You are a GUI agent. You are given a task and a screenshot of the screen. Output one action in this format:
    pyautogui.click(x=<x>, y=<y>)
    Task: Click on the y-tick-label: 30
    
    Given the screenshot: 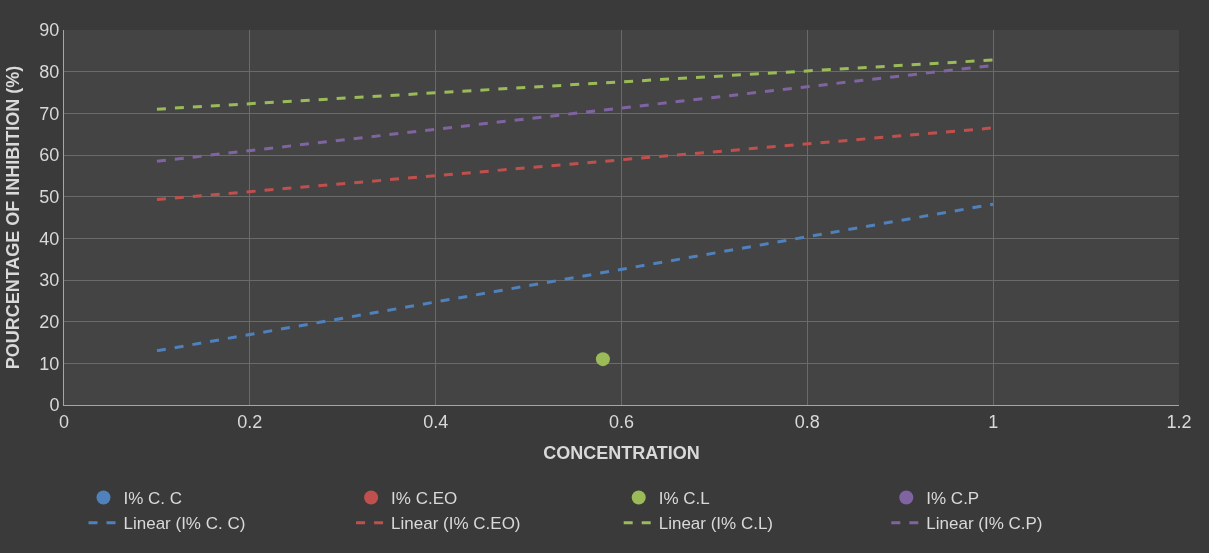 What is the action you would take?
    pyautogui.click(x=49, y=280)
    